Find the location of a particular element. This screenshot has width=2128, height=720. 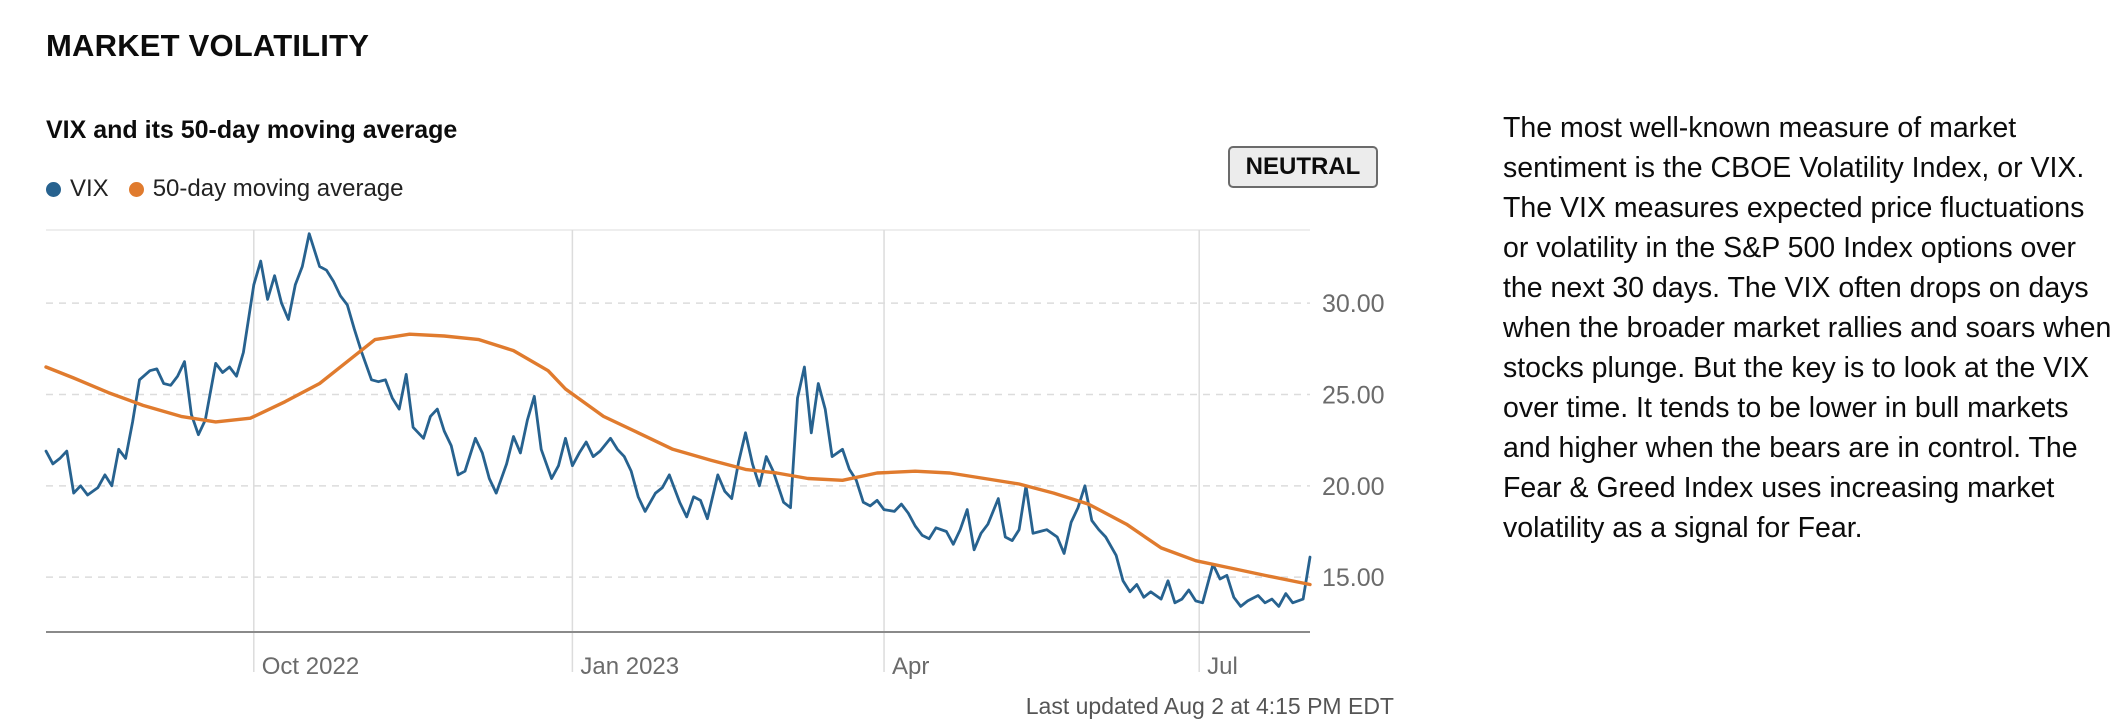

x-tick-label: Jul is located at coordinates (1222, 666).